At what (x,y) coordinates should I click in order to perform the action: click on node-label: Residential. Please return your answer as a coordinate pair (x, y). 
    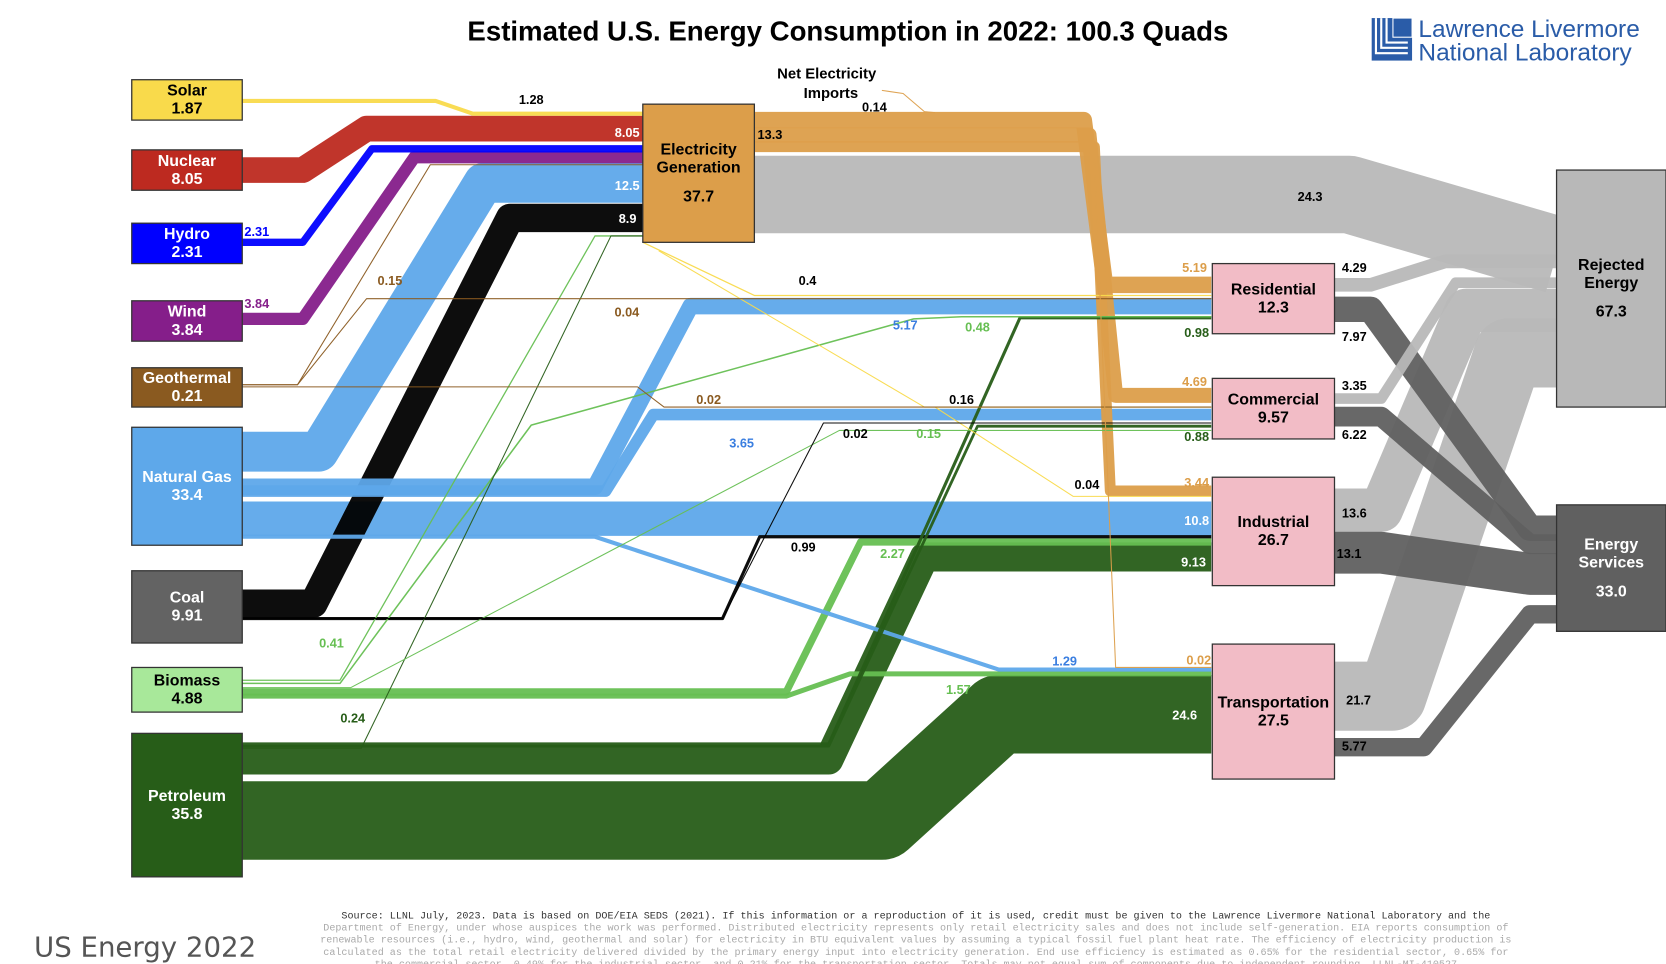
    Looking at the image, I should click on (1273, 289).